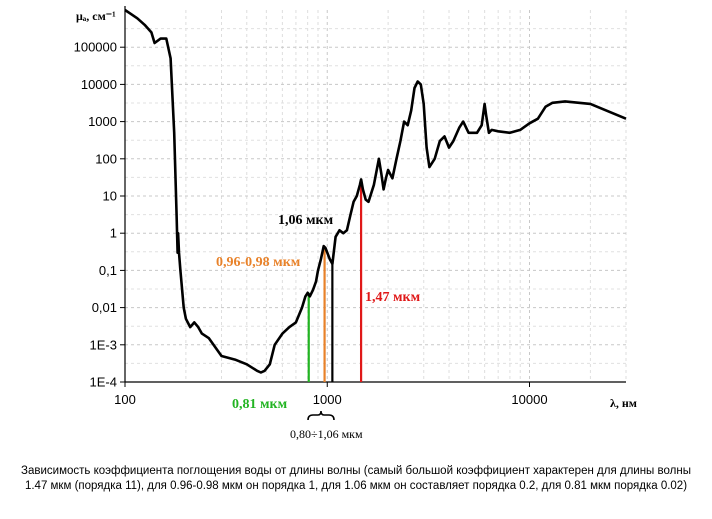  What do you see at coordinates (326, 434) in the screenshot?
I see `range-bracket-label: 0,80÷1,06 мкм` at bounding box center [326, 434].